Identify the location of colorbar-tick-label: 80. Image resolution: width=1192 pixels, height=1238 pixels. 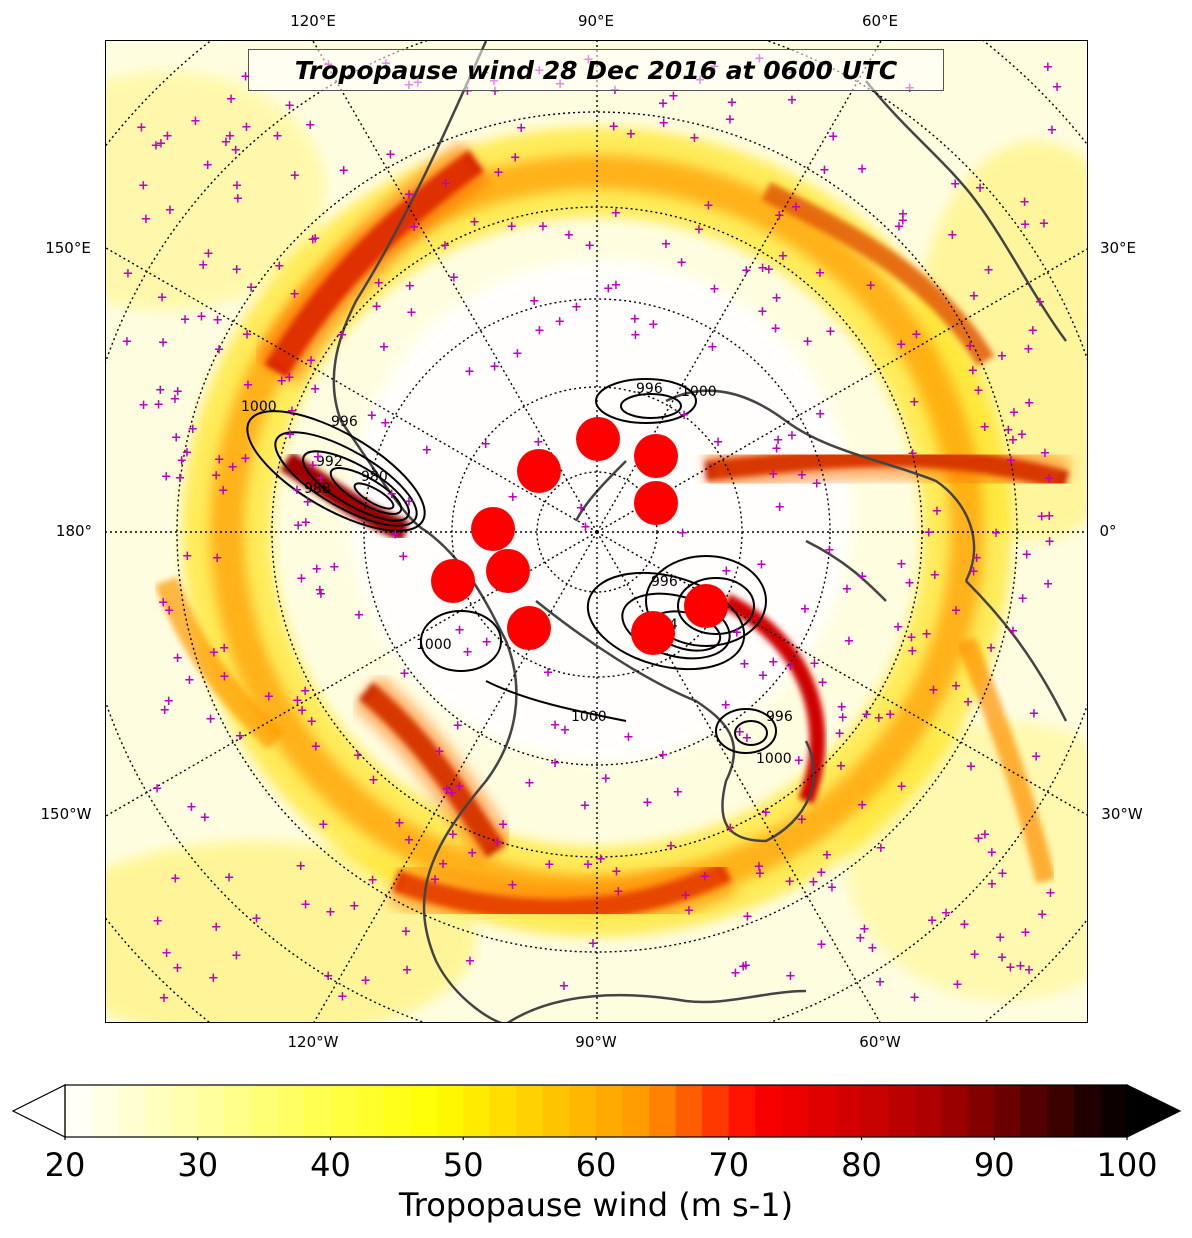
(861, 1165).